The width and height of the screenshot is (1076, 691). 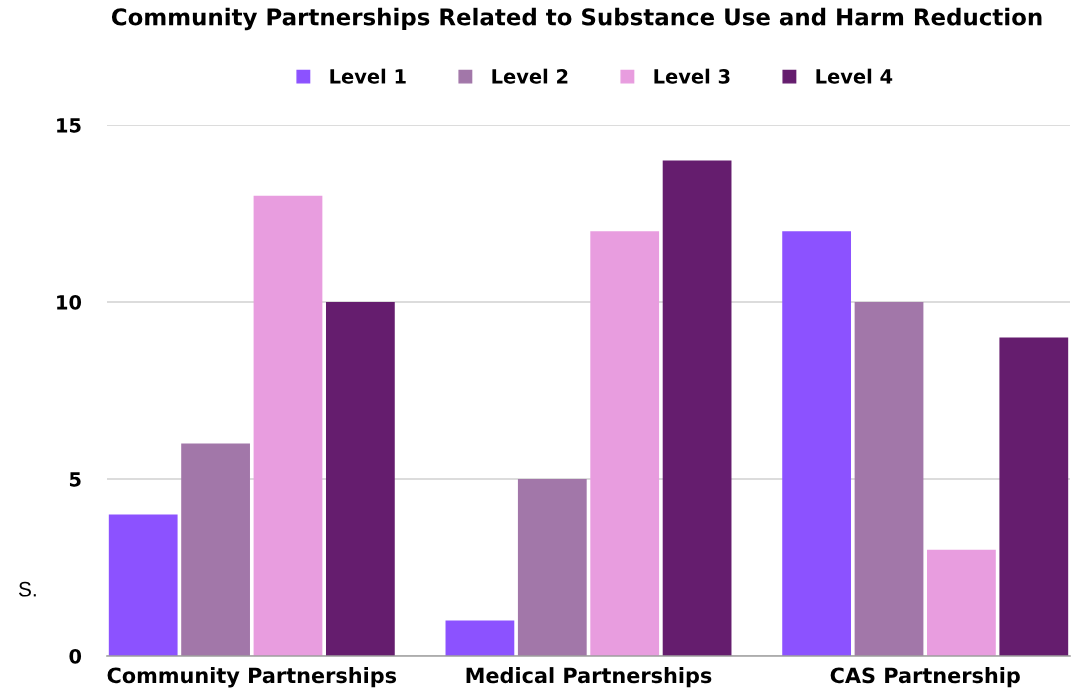 What do you see at coordinates (69, 302) in the screenshot?
I see `y-tick-label: 10` at bounding box center [69, 302].